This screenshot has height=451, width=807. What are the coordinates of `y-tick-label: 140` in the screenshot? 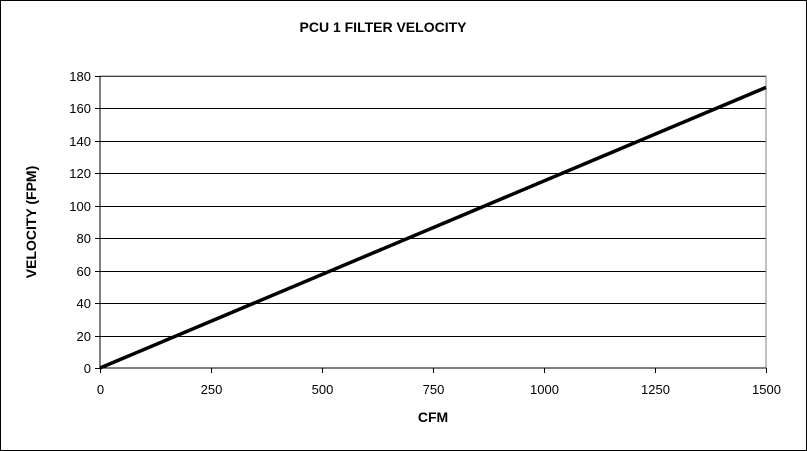 It's located at (80, 141).